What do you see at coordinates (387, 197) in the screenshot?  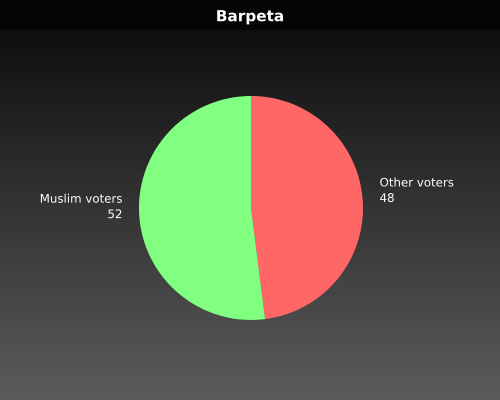 I see `data-label: 48` at bounding box center [387, 197].